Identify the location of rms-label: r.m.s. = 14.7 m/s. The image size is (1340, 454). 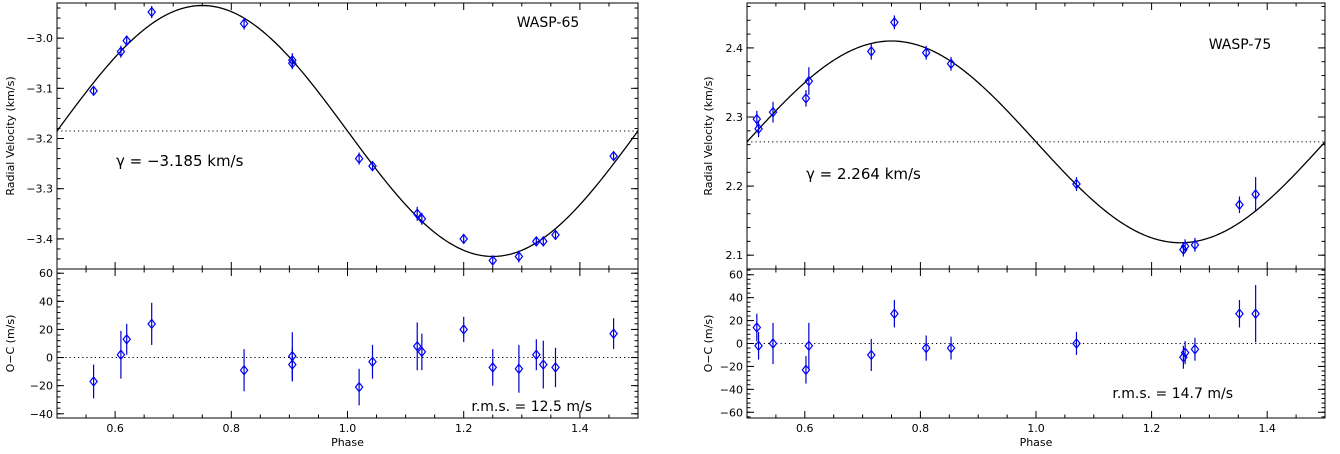
(1172, 394).